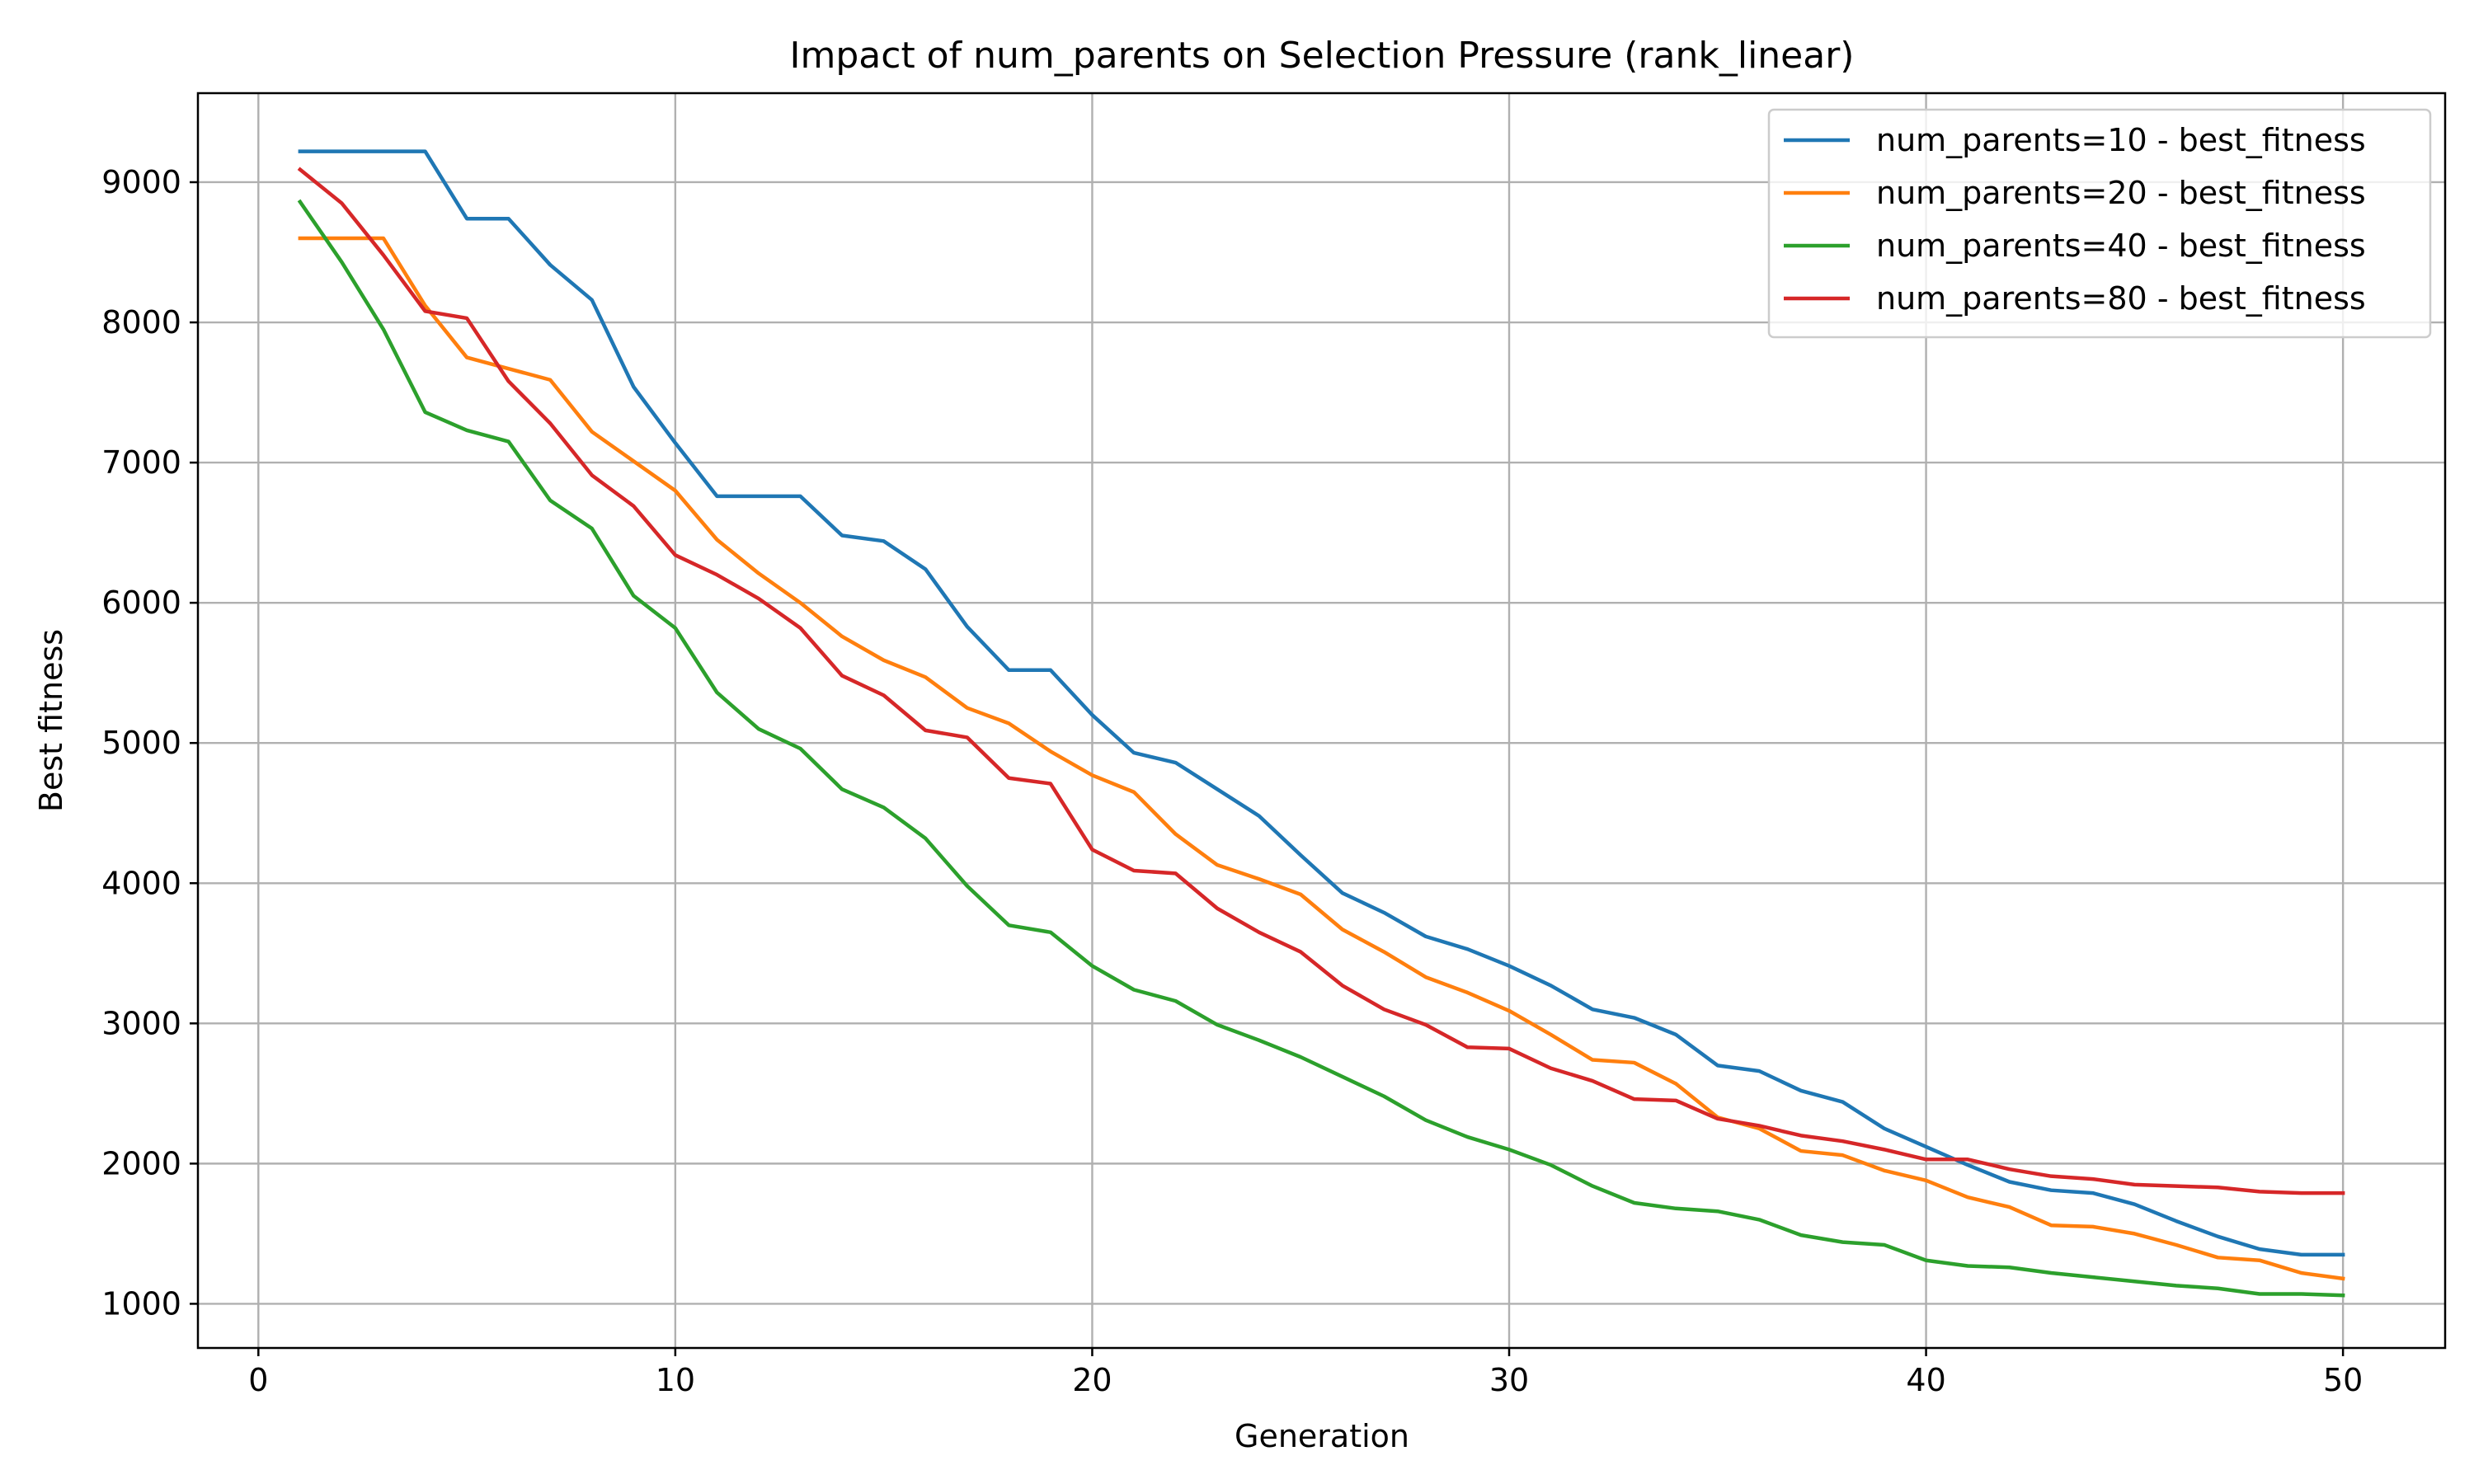 Image resolution: width=2474 pixels, height=1484 pixels. Describe the element at coordinates (2343, 1380) in the screenshot. I see `x-tick-label: 50` at that location.